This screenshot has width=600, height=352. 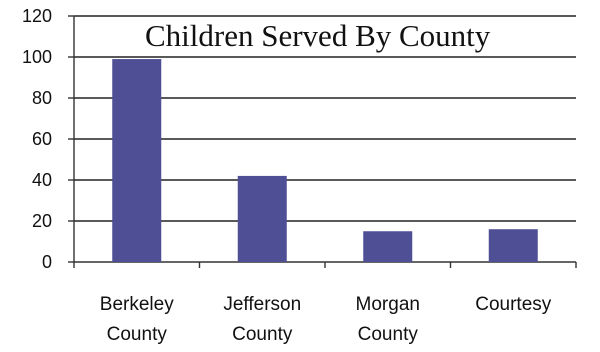 I want to click on y-tick-label-20: 20, so click(x=42, y=221).